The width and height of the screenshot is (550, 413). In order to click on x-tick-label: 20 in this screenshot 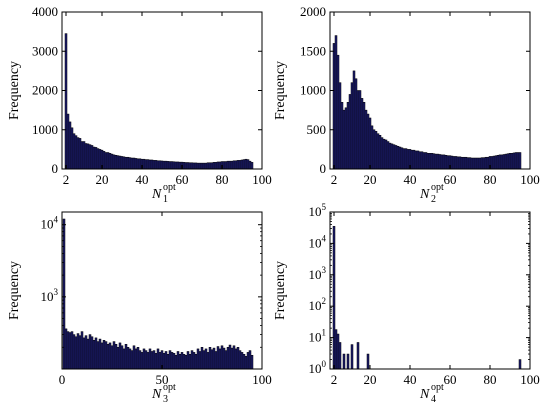, I will do `click(102, 179)`.